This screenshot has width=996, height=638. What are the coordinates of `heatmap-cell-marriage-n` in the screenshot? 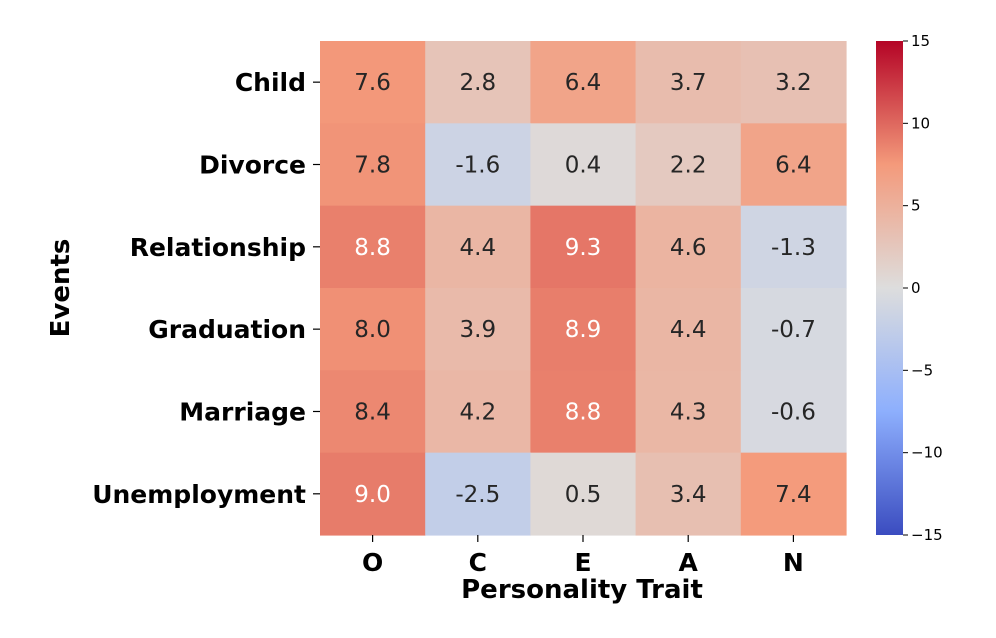 It's located at (793, 412).